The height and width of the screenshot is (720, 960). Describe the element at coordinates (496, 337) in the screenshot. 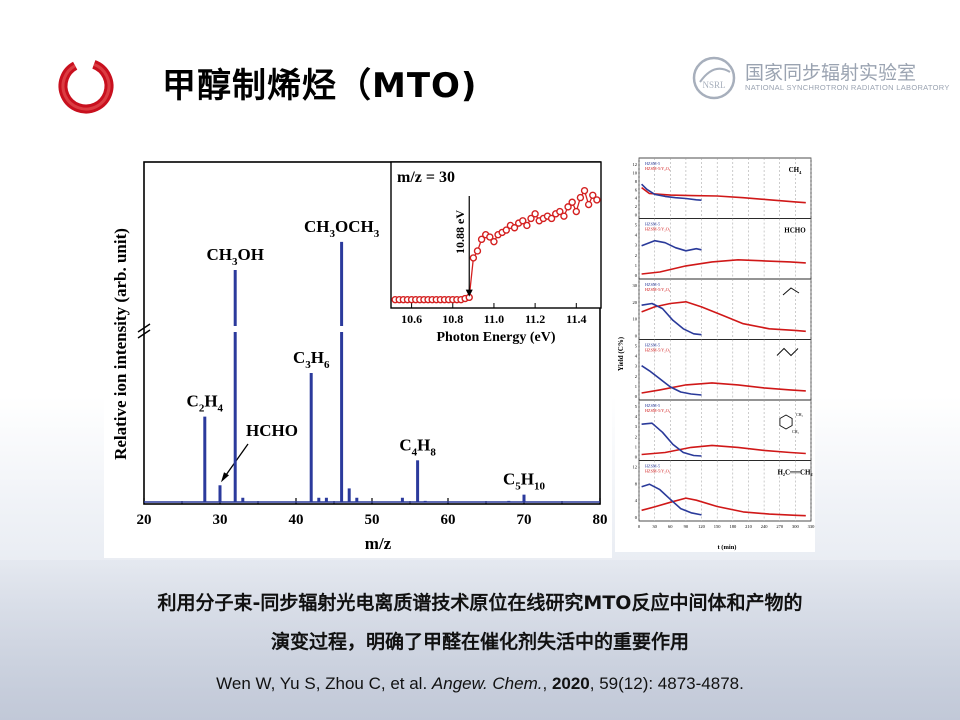

I see `inset-x-axis-label: Photon Energy (eV)` at that location.